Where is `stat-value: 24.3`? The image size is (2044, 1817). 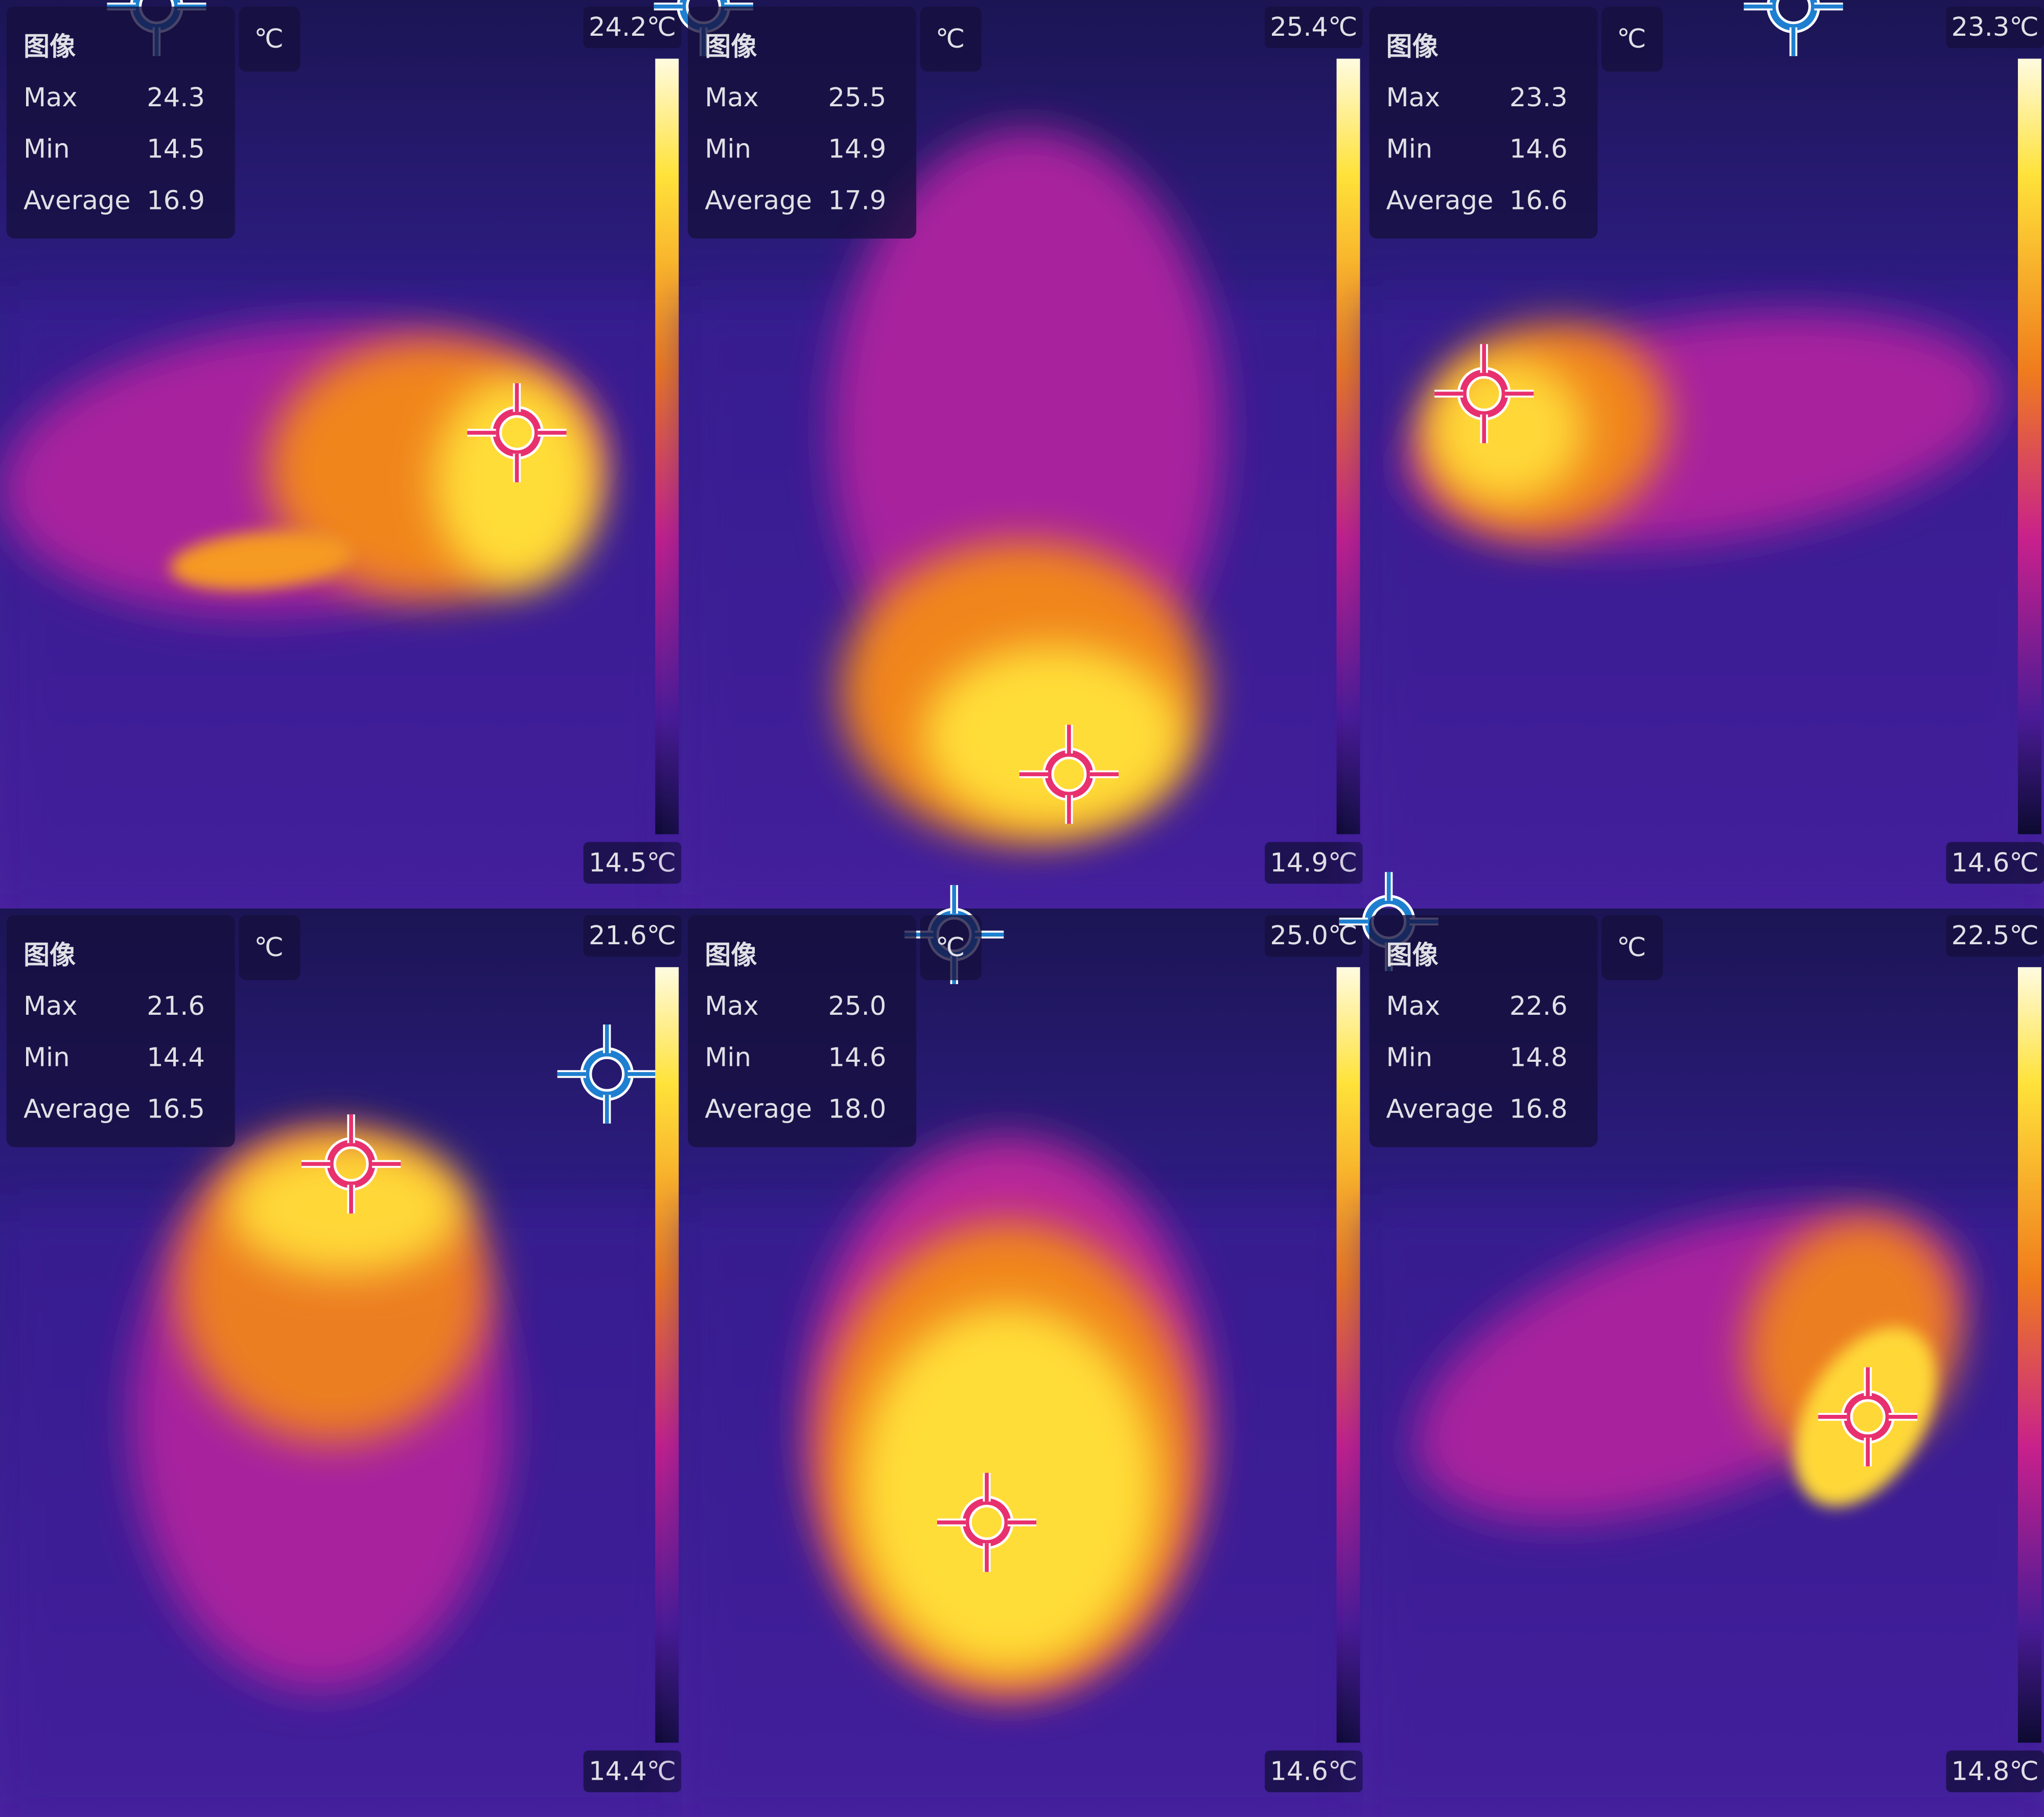
stat-value: 24.3 is located at coordinates (176, 98).